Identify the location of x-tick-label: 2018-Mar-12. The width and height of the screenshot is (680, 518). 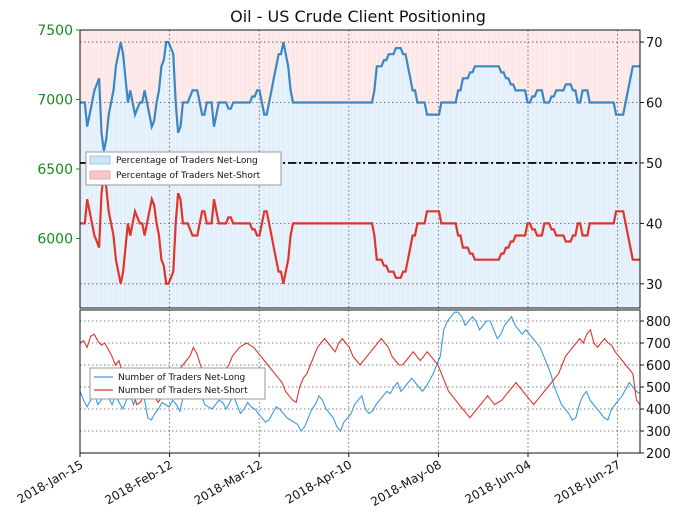
(228, 482).